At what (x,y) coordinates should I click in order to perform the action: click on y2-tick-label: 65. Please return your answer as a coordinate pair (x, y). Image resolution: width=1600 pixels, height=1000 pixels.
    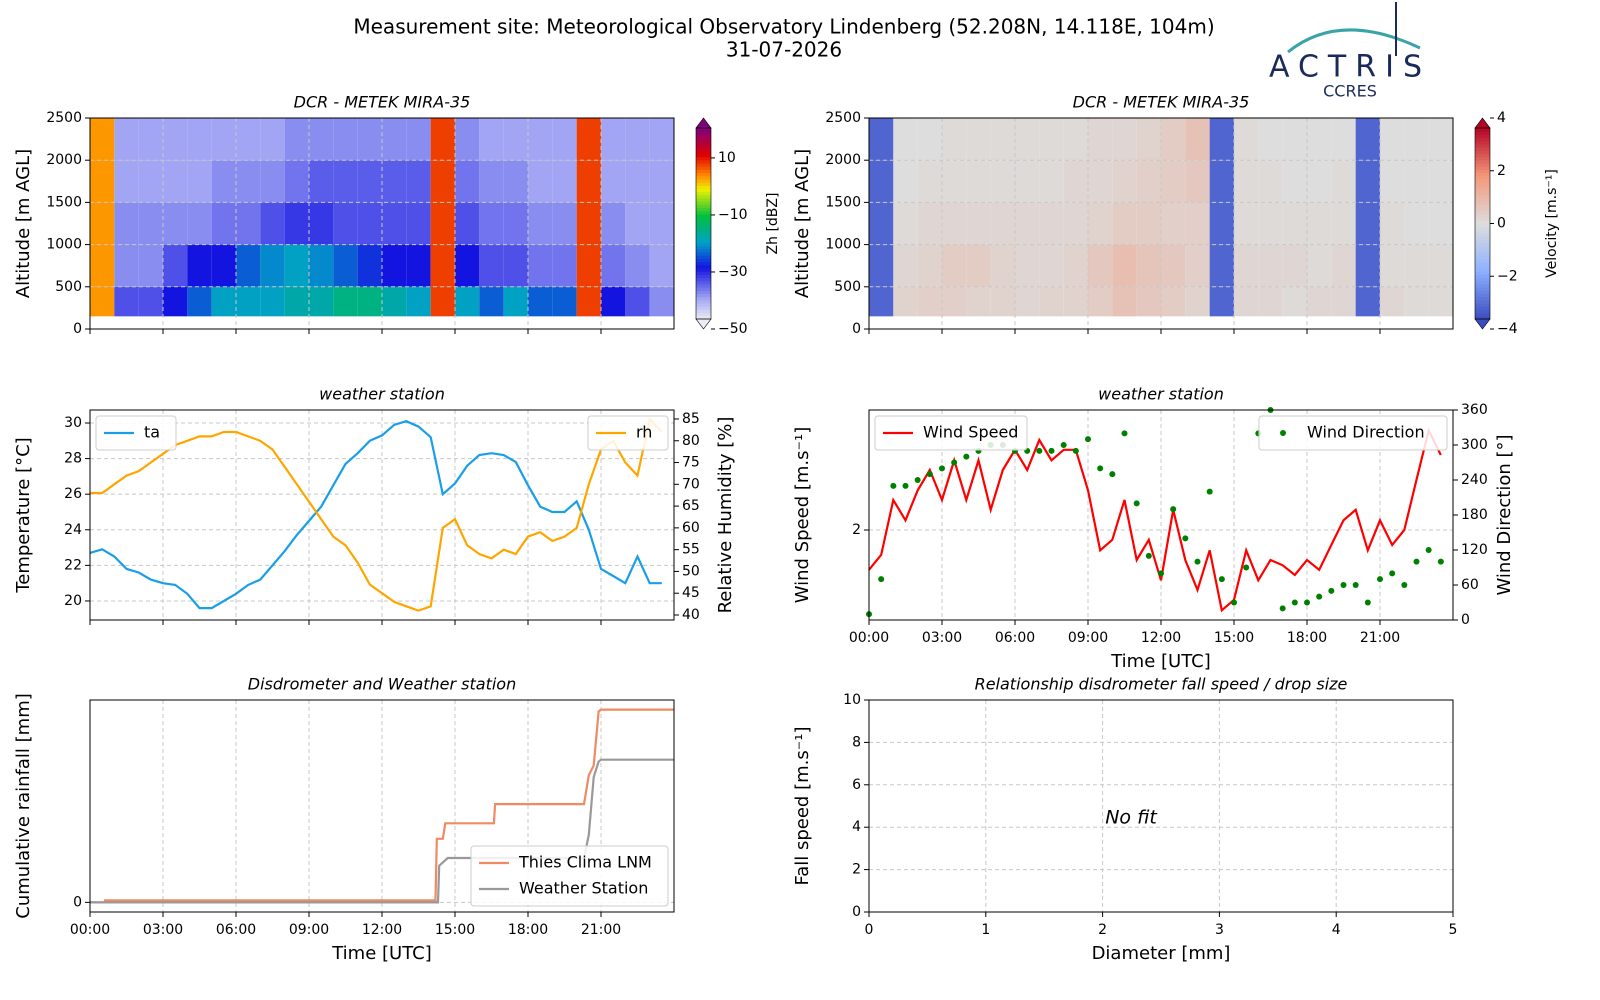
    Looking at the image, I should click on (691, 506).